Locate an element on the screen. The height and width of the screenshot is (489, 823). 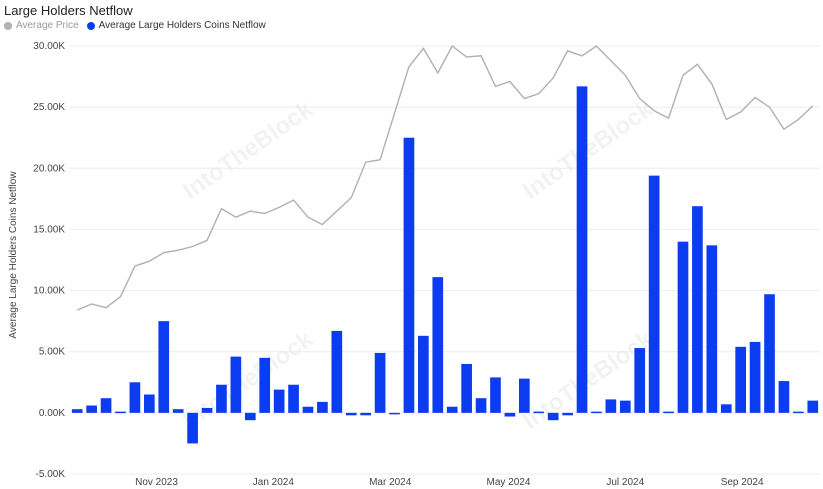
y-tick-label: 10.00K is located at coordinates (49, 291).